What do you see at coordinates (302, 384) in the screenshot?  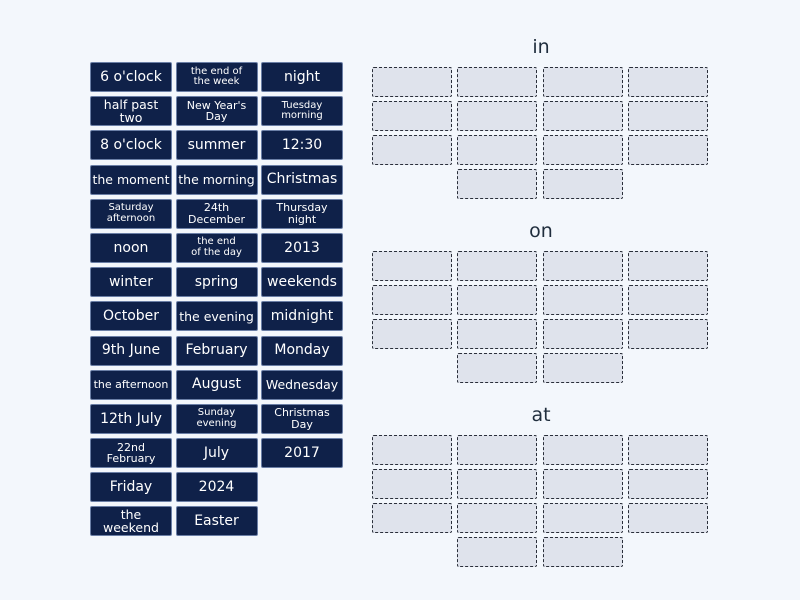 I see `word-card: Wednesday` at bounding box center [302, 384].